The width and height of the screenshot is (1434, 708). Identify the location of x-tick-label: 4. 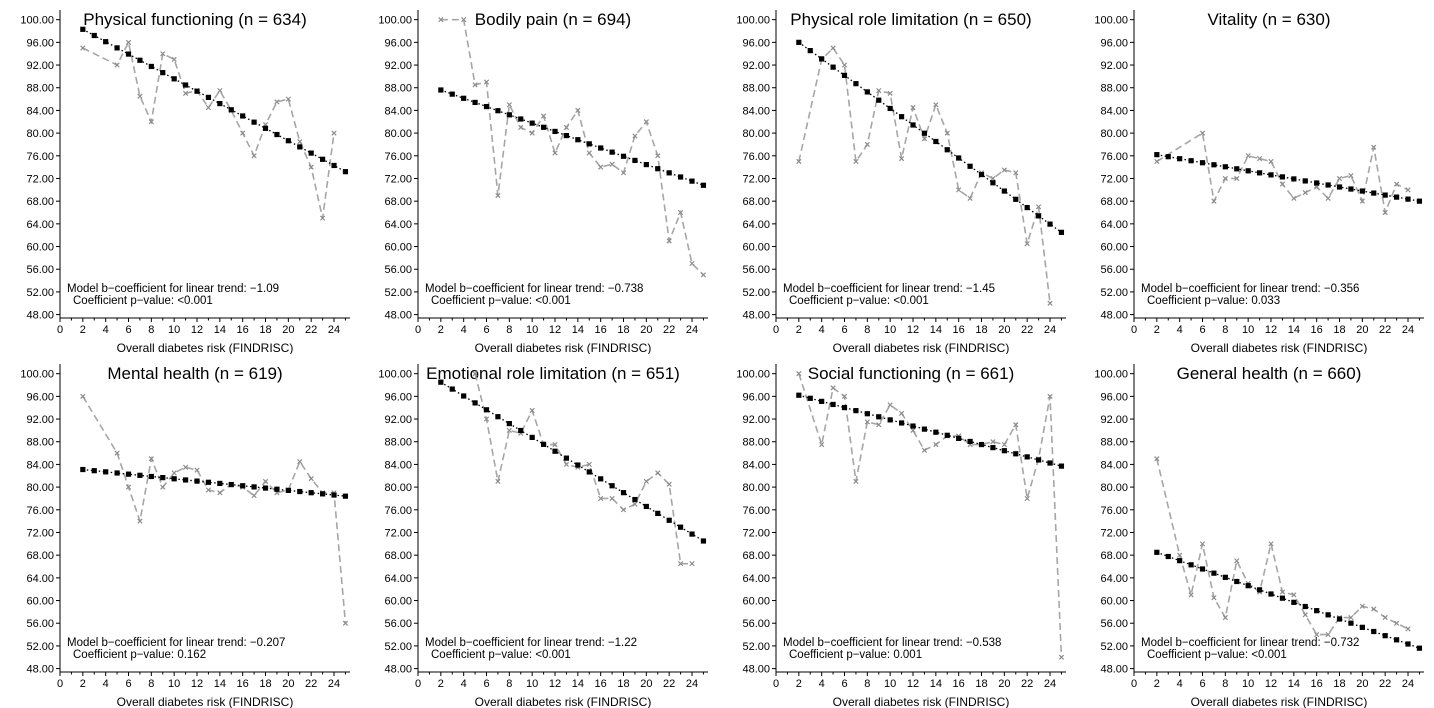
(822, 684).